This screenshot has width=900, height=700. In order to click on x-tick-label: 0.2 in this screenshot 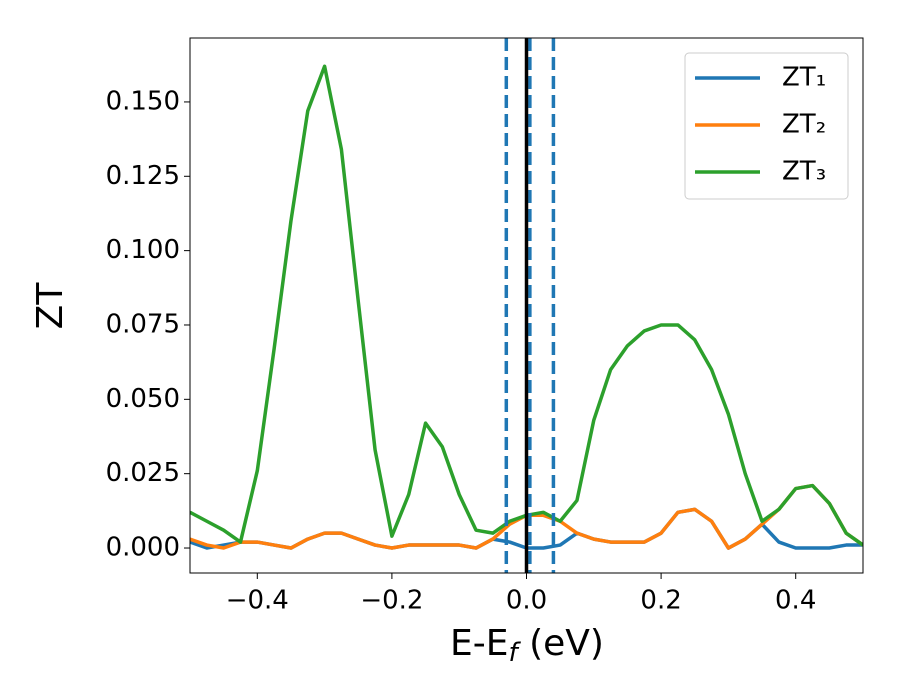, I will do `click(660, 601)`.